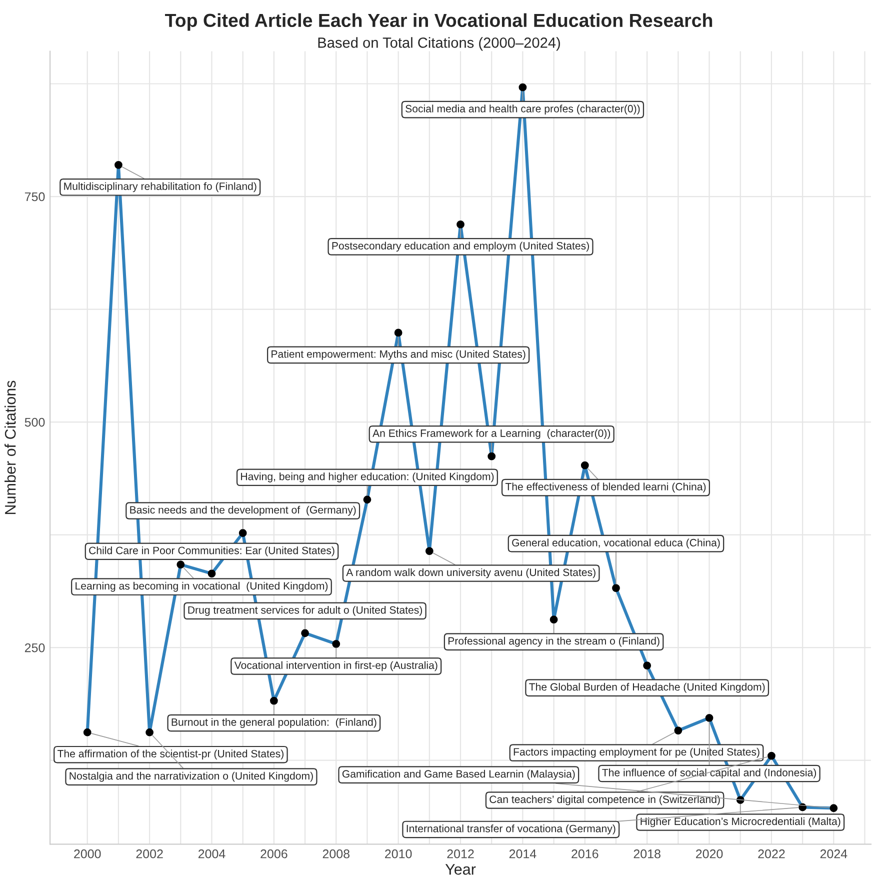  What do you see at coordinates (523, 109) in the screenshot?
I see `annotation: Social media and health care profes (character(0))` at bounding box center [523, 109].